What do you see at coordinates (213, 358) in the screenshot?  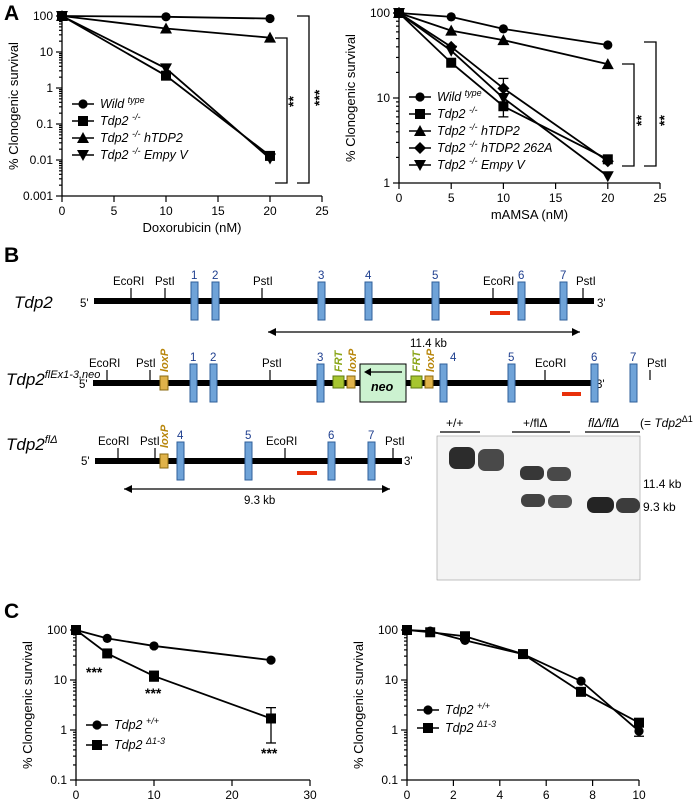 I see `exon-number: 2` at bounding box center [213, 358].